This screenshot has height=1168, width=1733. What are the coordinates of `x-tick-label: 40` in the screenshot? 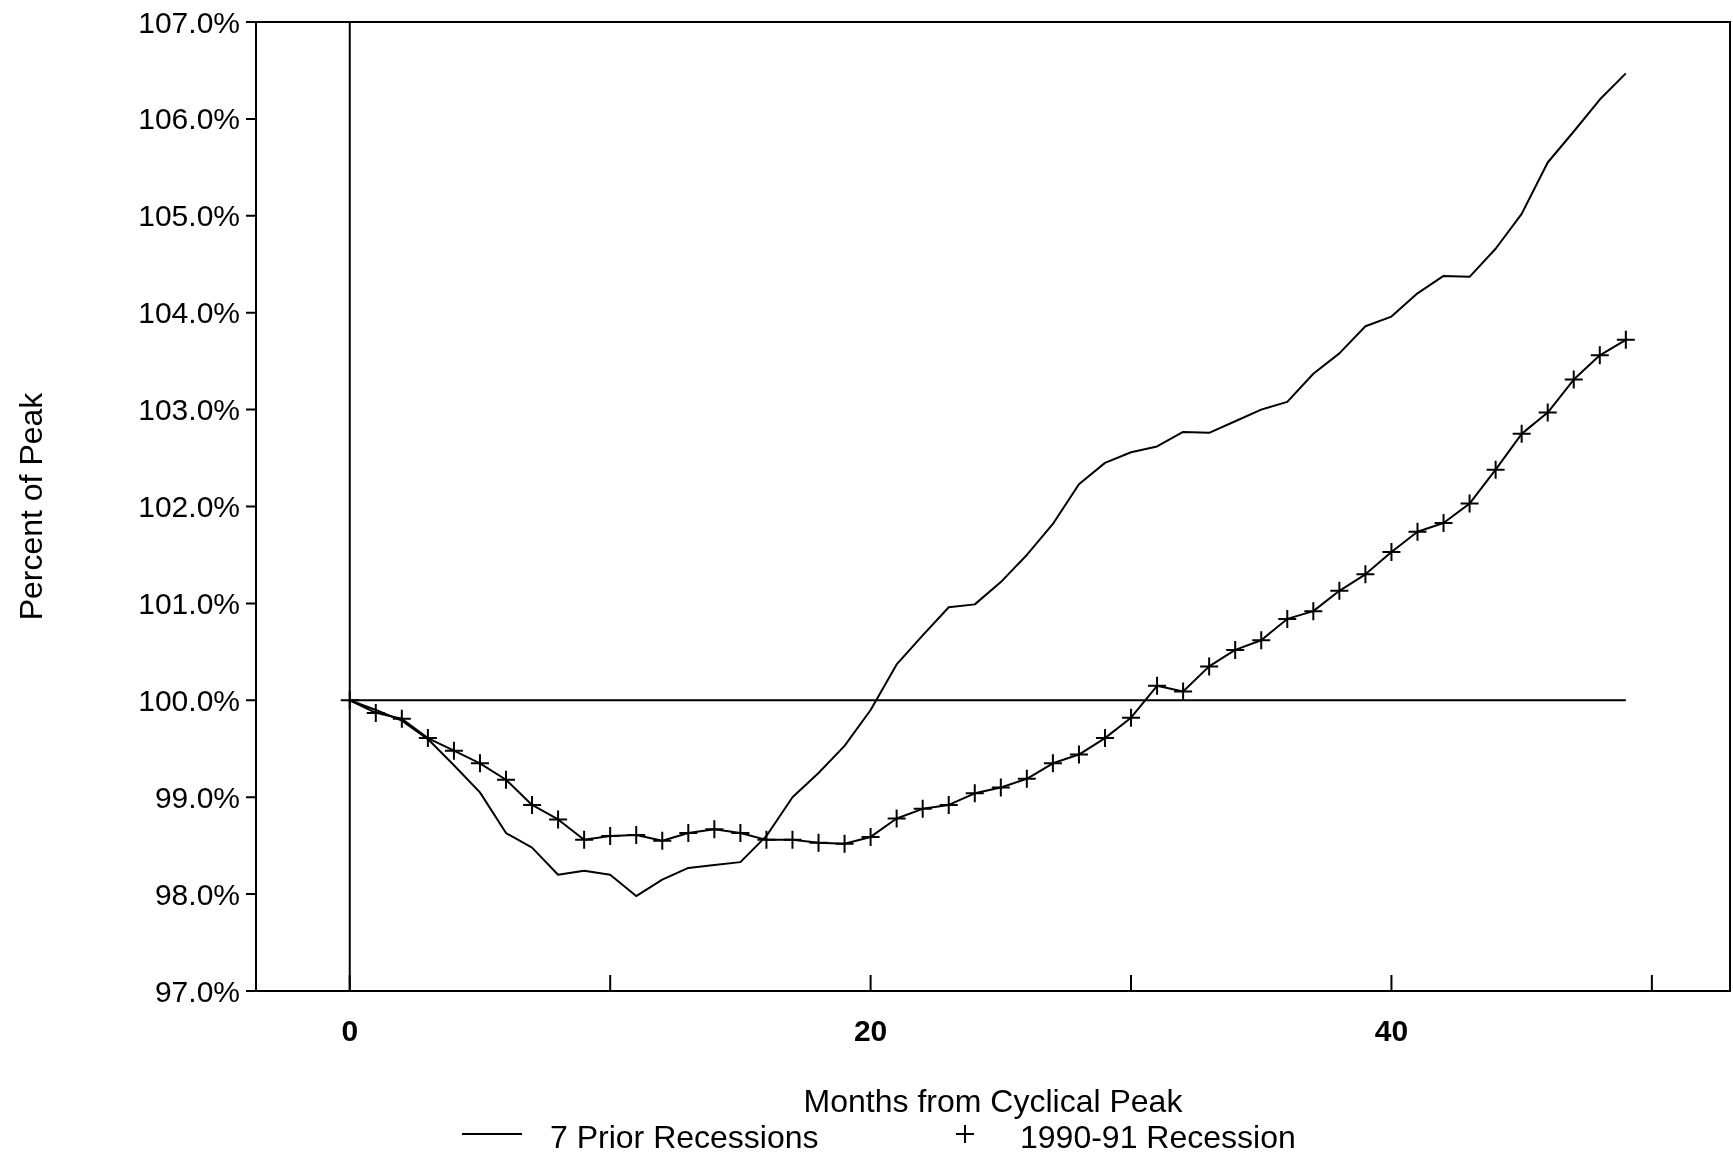 It's located at (1391, 1030).